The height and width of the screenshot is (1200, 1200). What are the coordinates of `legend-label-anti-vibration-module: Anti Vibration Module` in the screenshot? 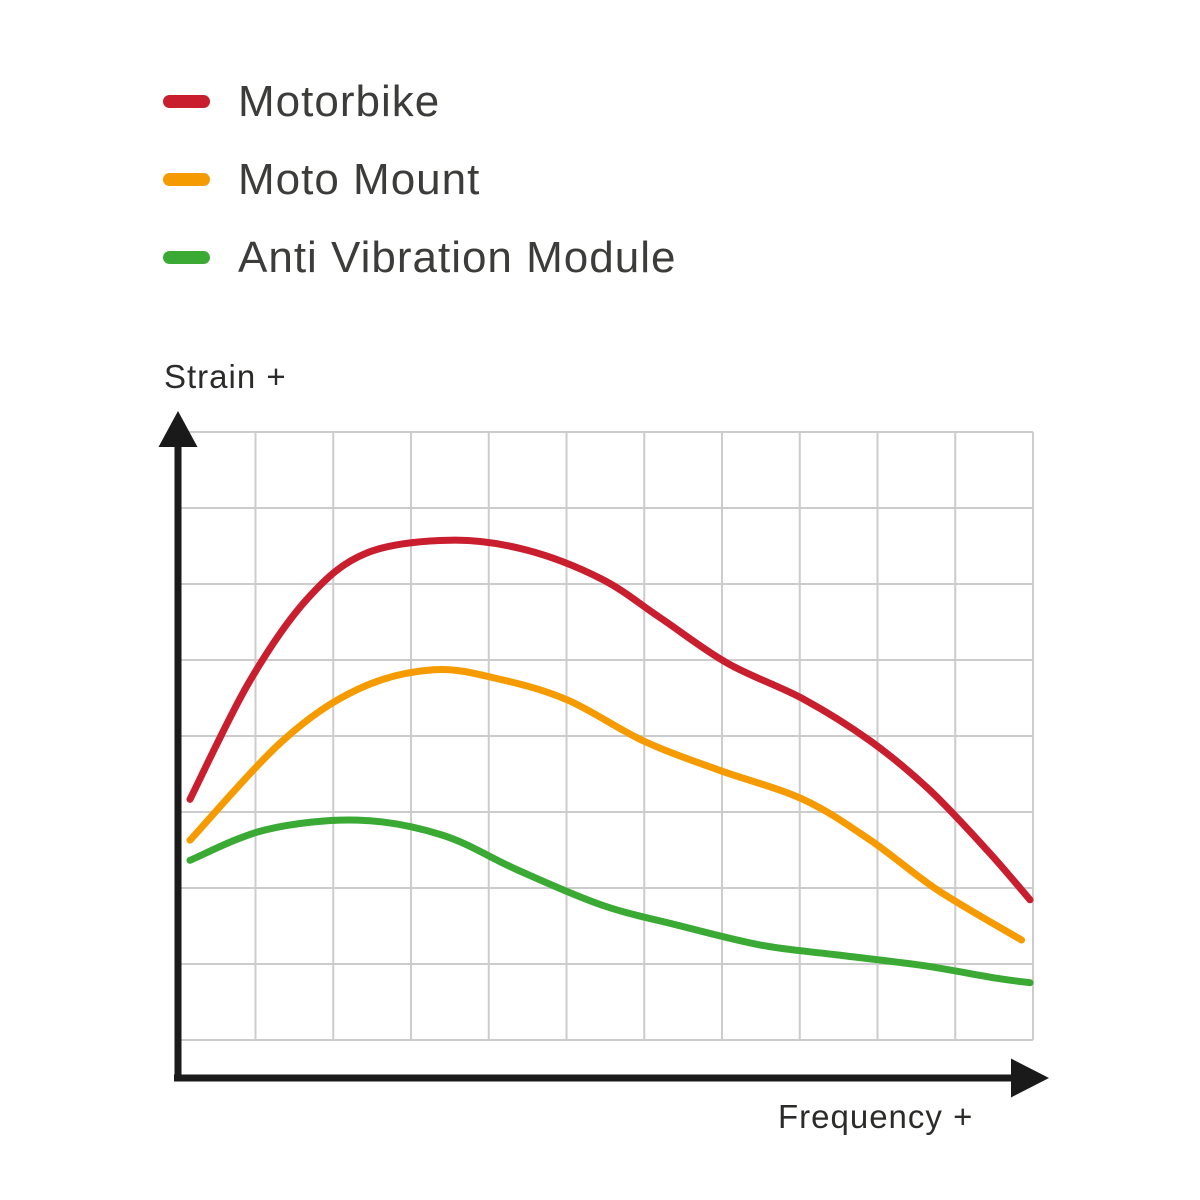 It's located at (457, 257).